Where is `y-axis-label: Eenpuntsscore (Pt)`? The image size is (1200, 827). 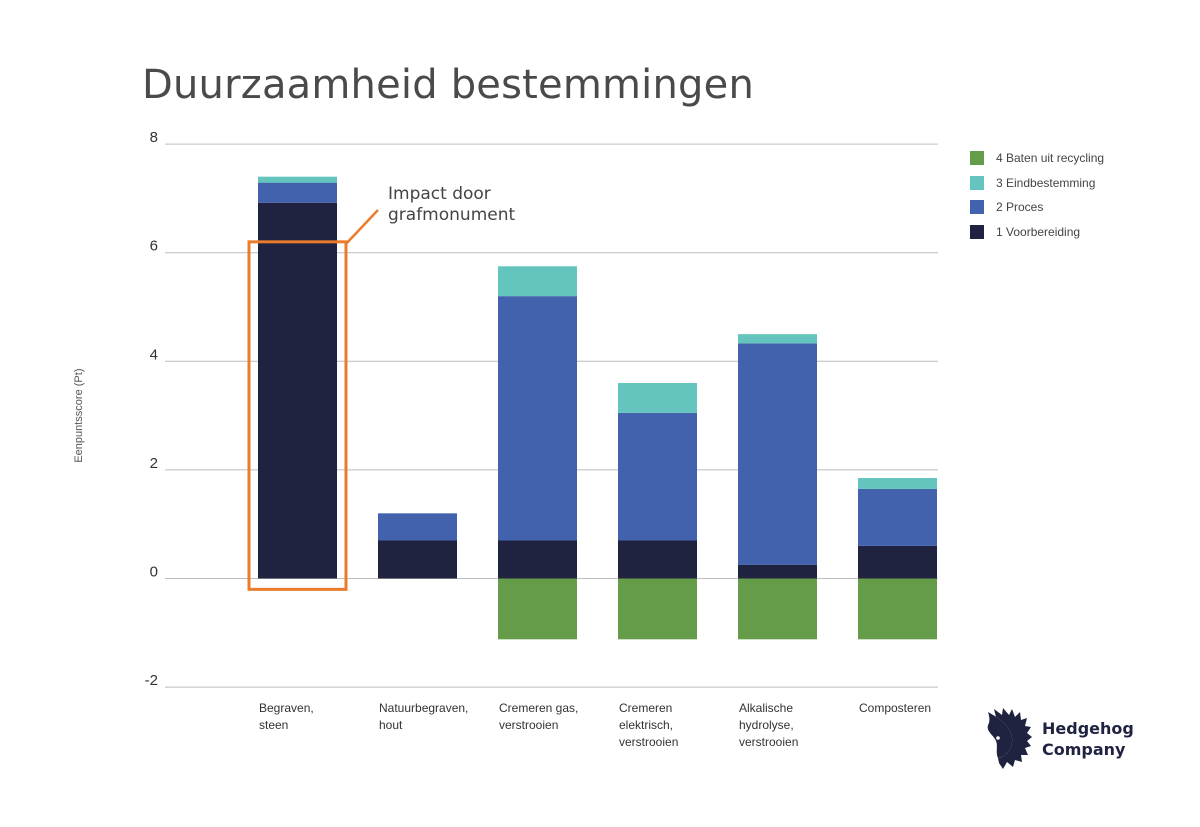 y-axis-label: Eenpuntsscore (Pt) is located at coordinates (79, 416).